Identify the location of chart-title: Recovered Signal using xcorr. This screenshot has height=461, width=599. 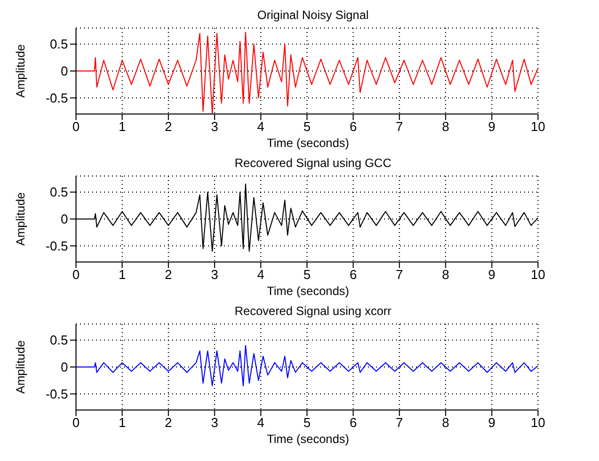
(313, 312).